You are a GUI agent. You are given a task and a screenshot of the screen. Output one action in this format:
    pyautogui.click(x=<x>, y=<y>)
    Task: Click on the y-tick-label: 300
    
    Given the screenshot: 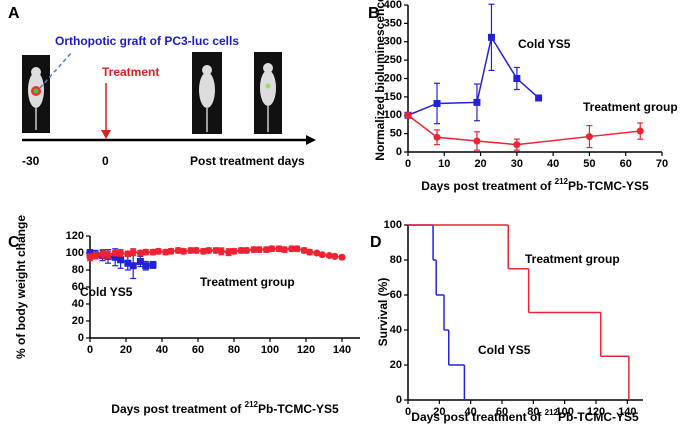 What is the action you would take?
    pyautogui.click(x=393, y=42)
    